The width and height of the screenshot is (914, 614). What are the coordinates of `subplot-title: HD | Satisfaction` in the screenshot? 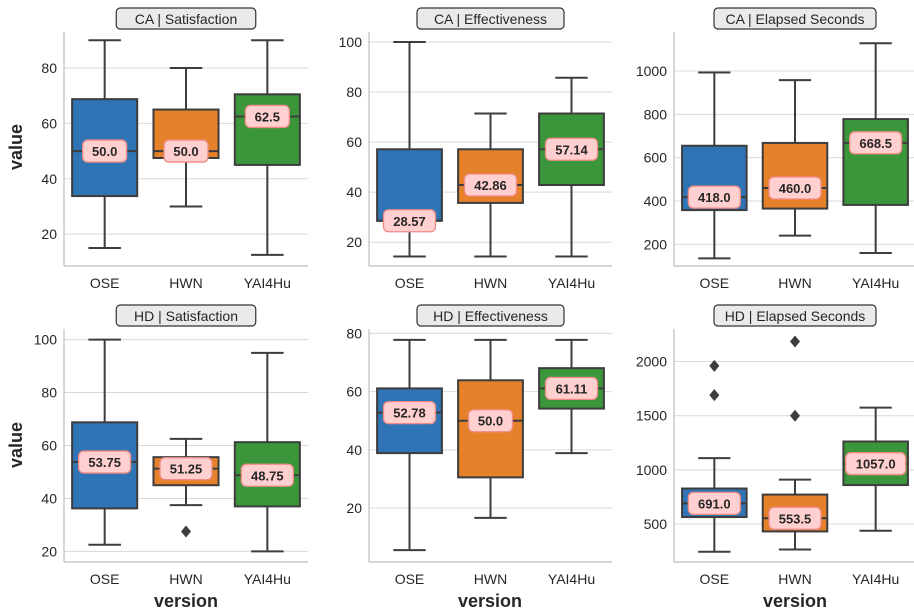 It's located at (186, 316).